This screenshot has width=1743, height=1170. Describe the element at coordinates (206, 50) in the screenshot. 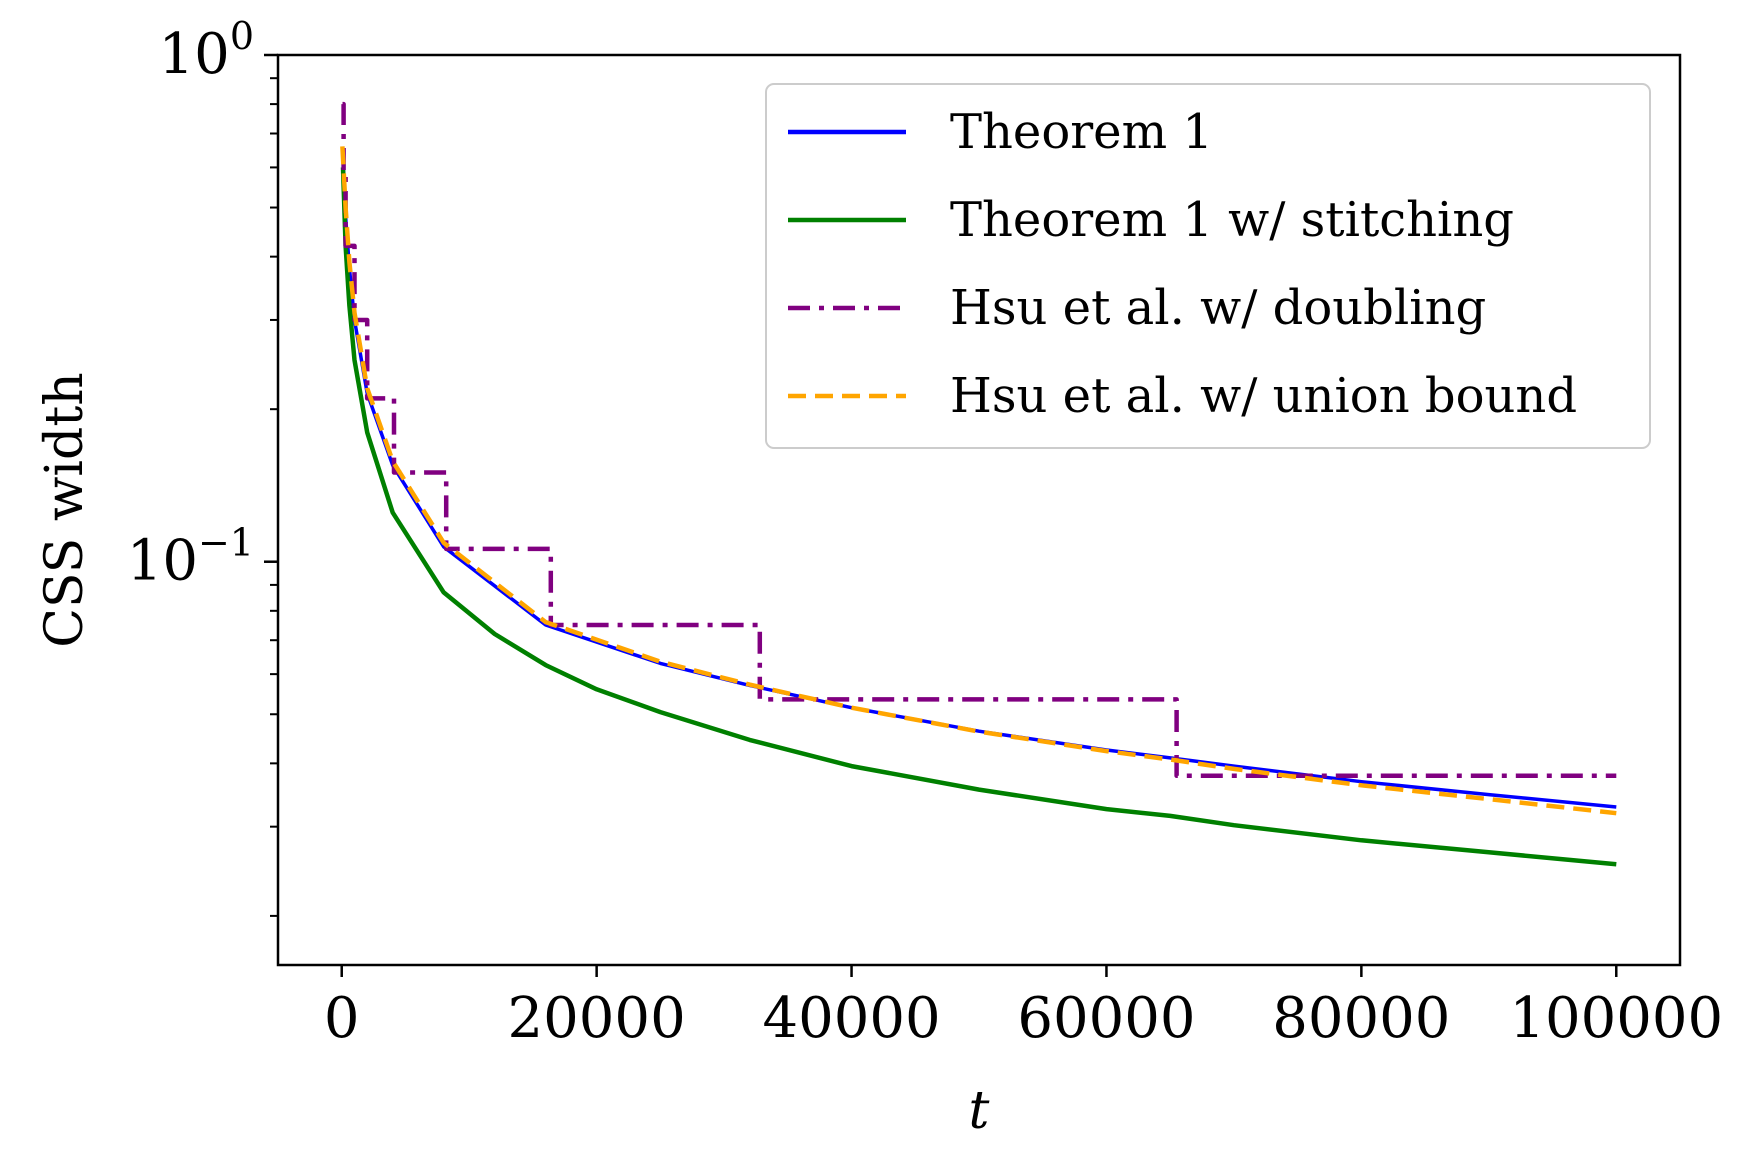

I see `y-tick-label: 10⁰` at that location.